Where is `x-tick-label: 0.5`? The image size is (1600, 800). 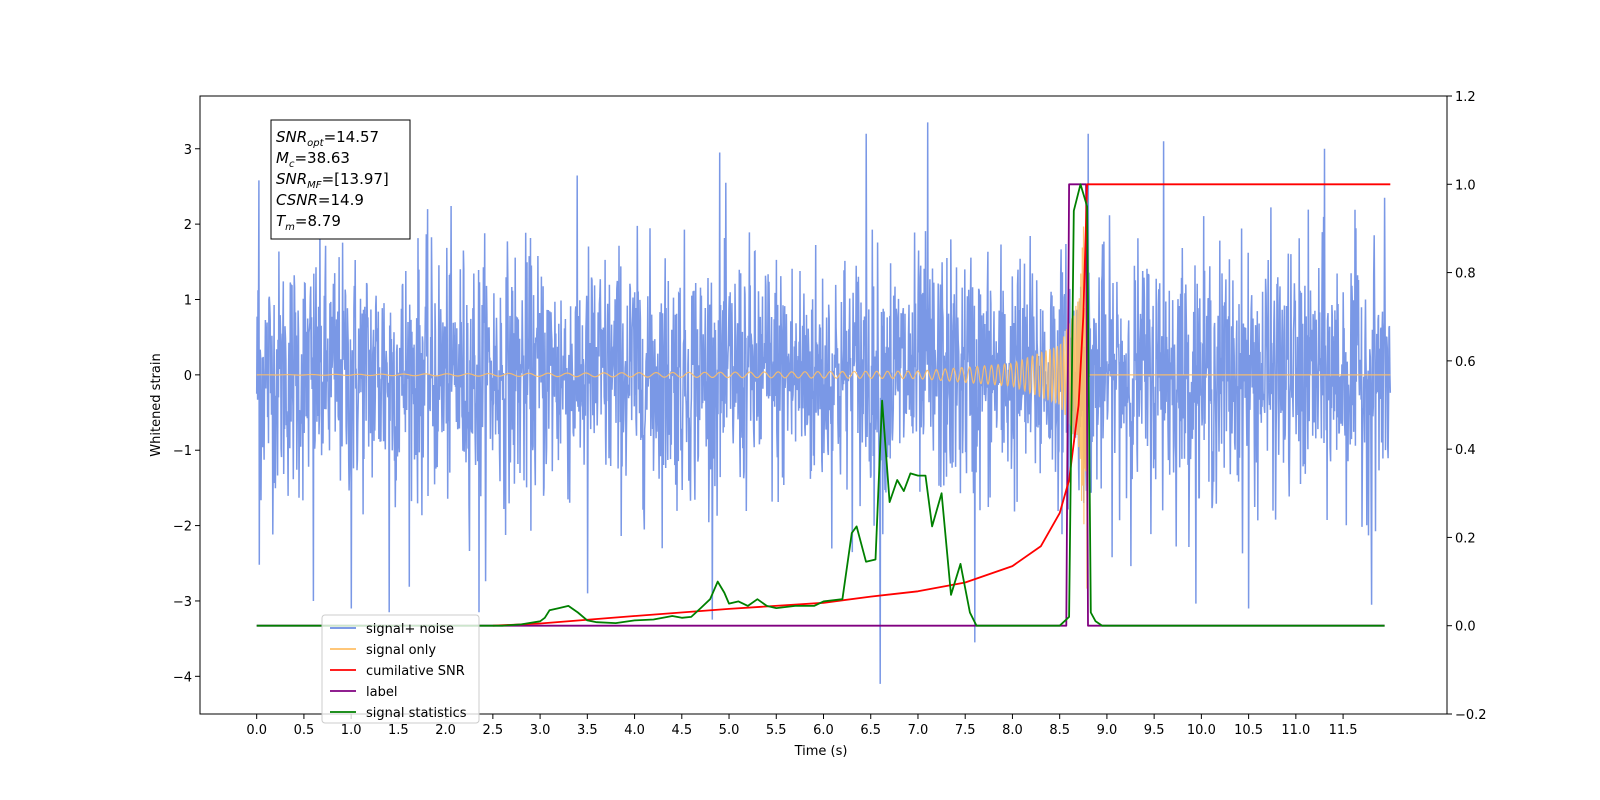
x-tick-label: 0.5 is located at coordinates (304, 730).